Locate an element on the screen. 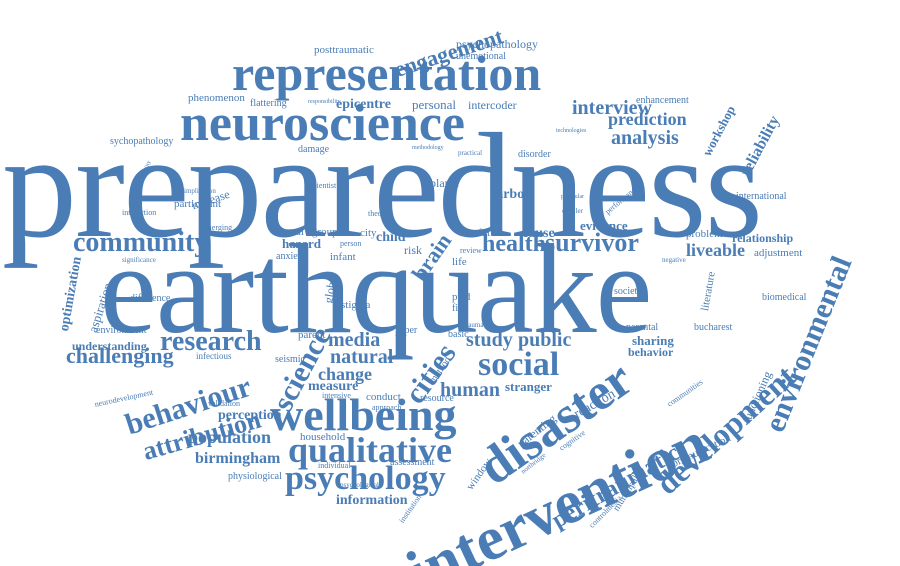 The height and width of the screenshot is (566, 900). word-particular: particular is located at coordinates (572, 197).